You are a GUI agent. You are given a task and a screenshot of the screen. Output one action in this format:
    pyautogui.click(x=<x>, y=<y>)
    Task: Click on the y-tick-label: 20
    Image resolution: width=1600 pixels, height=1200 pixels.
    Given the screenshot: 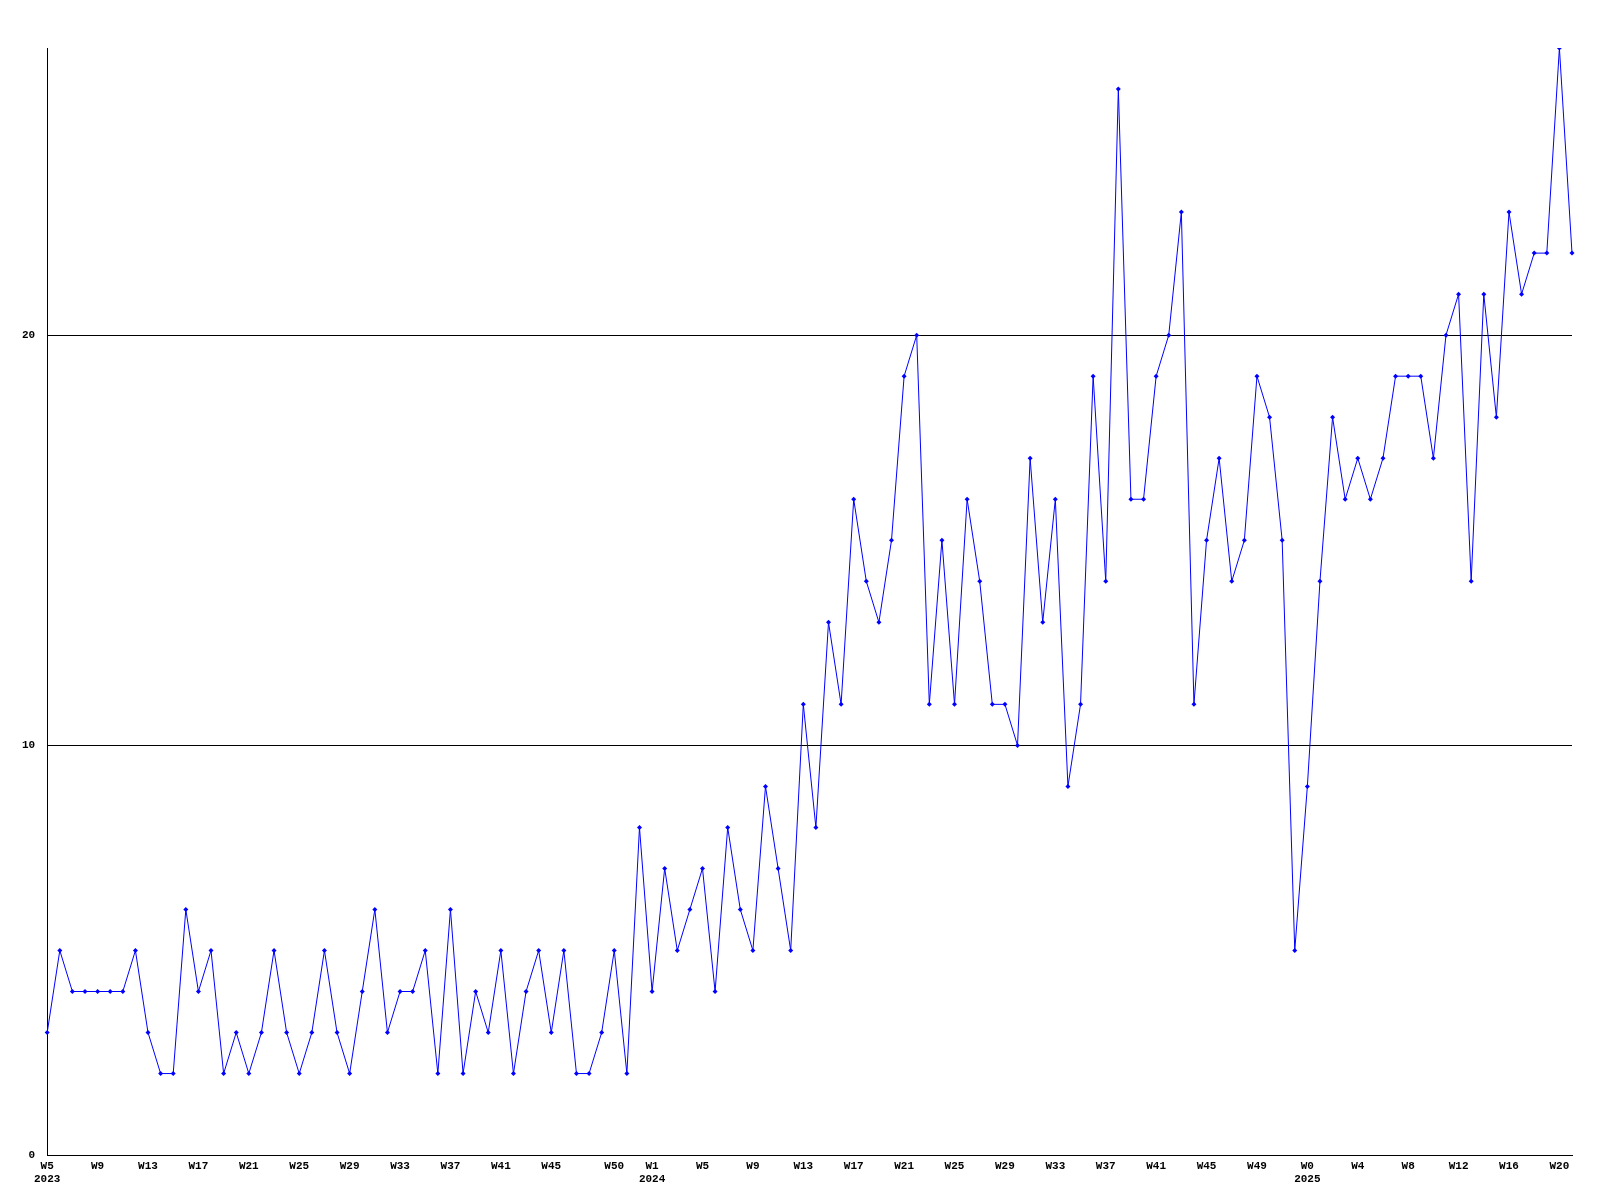 What is the action you would take?
    pyautogui.click(x=29, y=334)
    